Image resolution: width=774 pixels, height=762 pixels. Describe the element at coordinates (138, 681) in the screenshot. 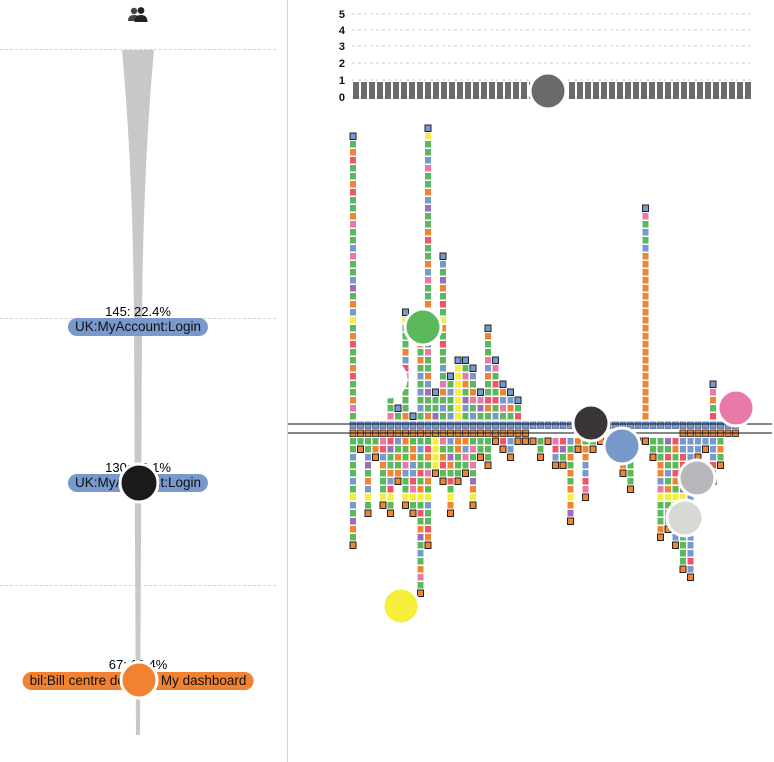

I see `node-page-pill: bil:Bill centre desktop My dashboard` at that location.